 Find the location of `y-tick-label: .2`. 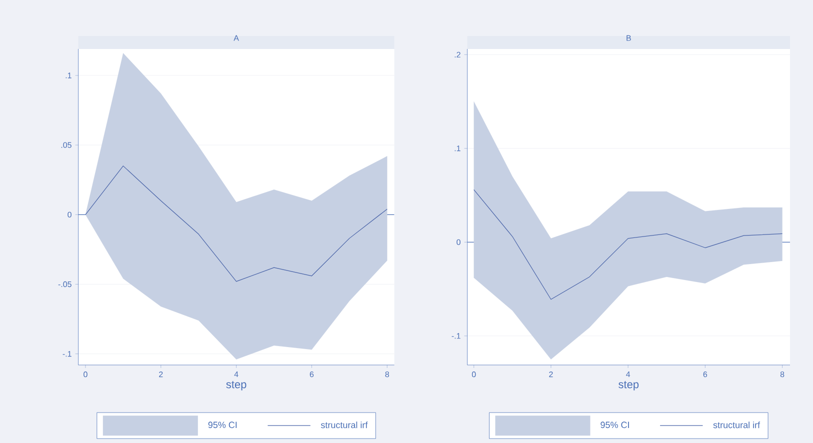

y-tick-label: .2 is located at coordinates (457, 55).